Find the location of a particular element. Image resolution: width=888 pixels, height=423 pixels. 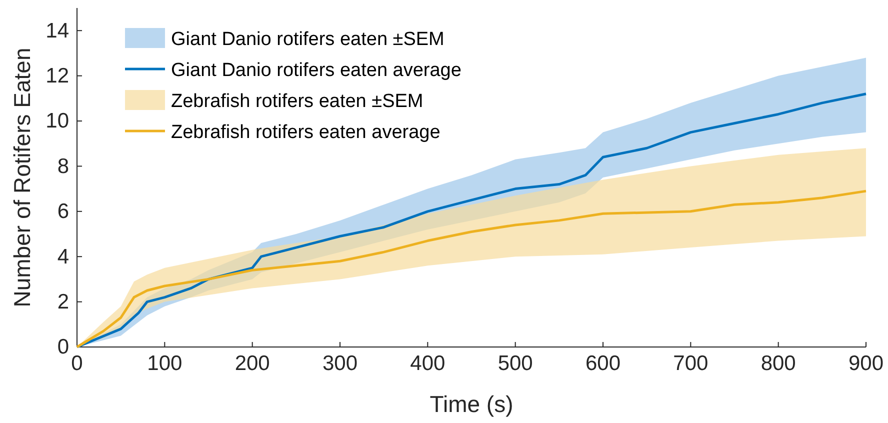

legend-label: Zebrafish rotifers eaten average is located at coordinates (305, 132).